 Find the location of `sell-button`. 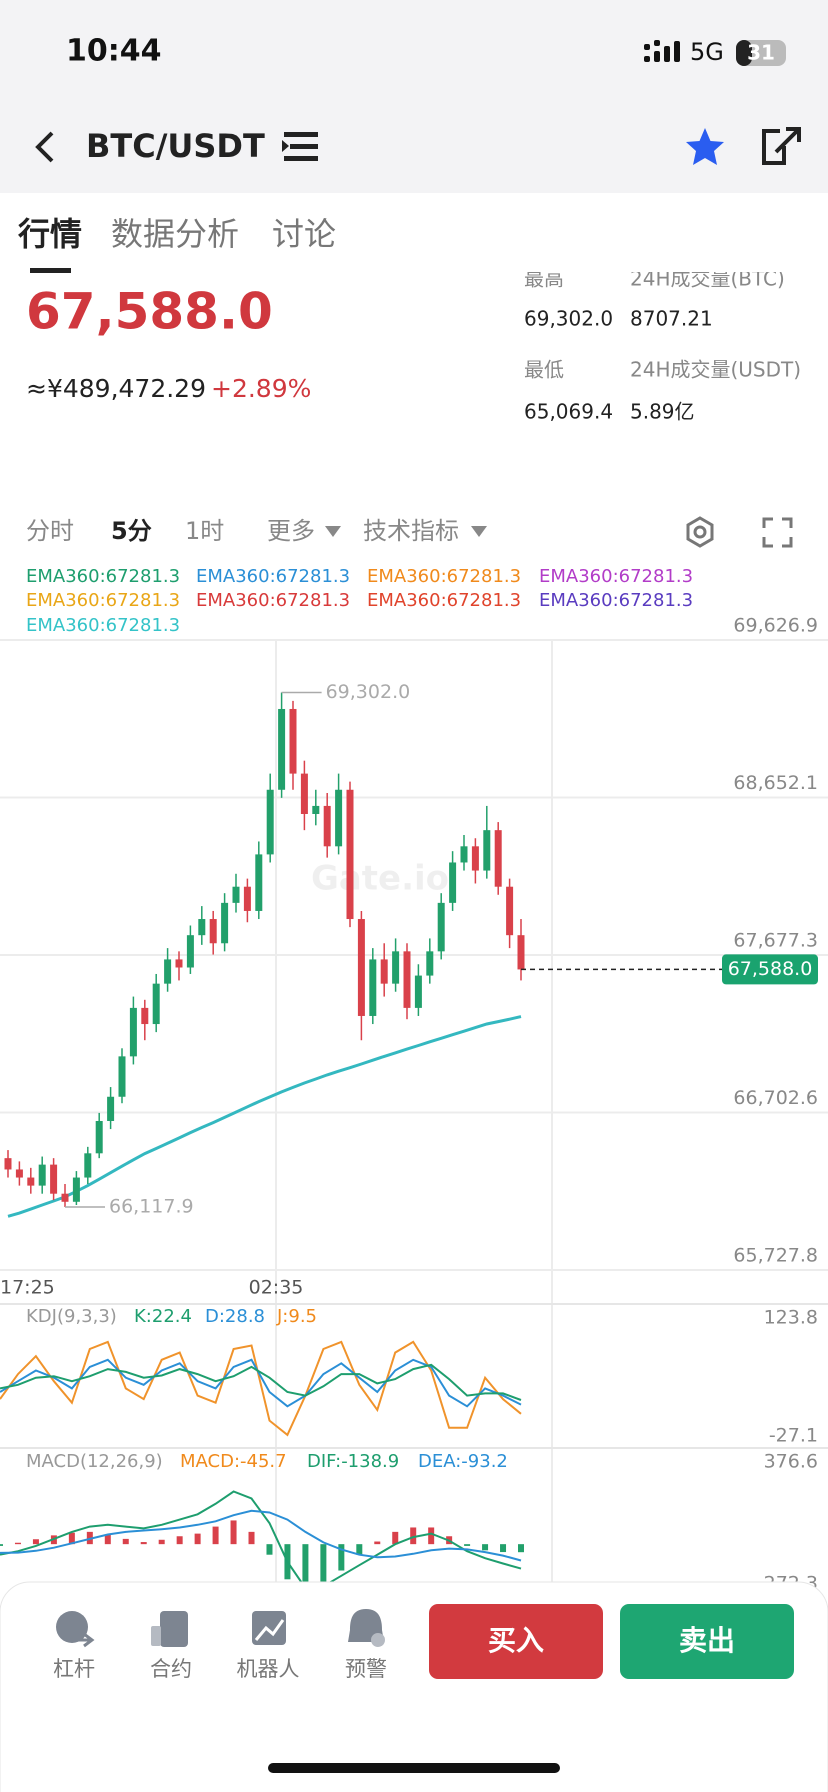

sell-button is located at coordinates (707, 1641).